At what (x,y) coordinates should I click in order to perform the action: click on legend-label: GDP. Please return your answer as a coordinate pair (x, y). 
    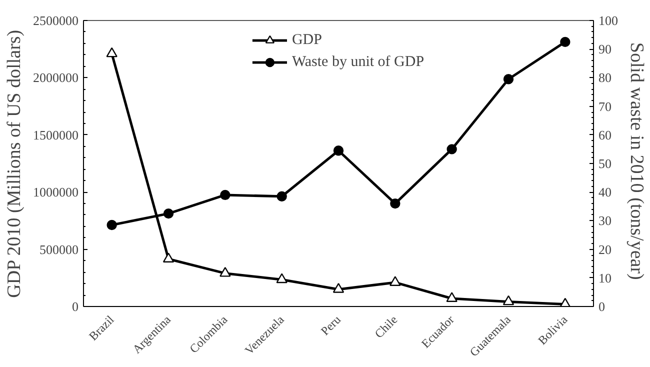
    Looking at the image, I should click on (307, 40).